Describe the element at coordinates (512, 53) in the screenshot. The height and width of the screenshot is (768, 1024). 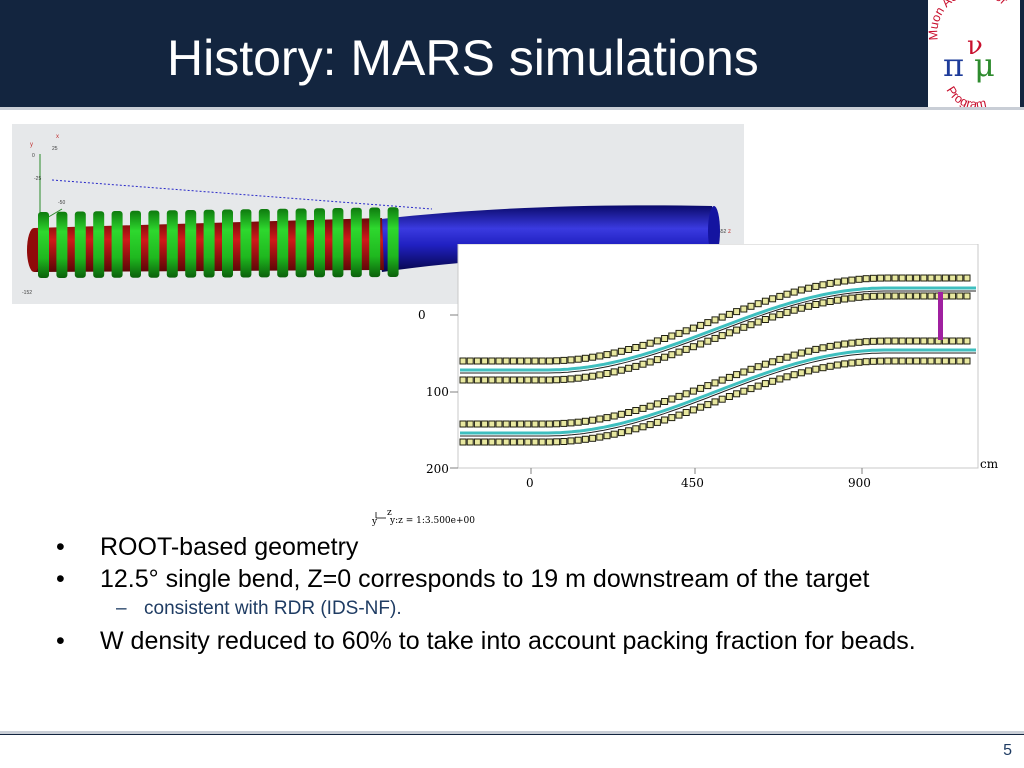
I see `slide-header: History: MARS simulations` at that location.